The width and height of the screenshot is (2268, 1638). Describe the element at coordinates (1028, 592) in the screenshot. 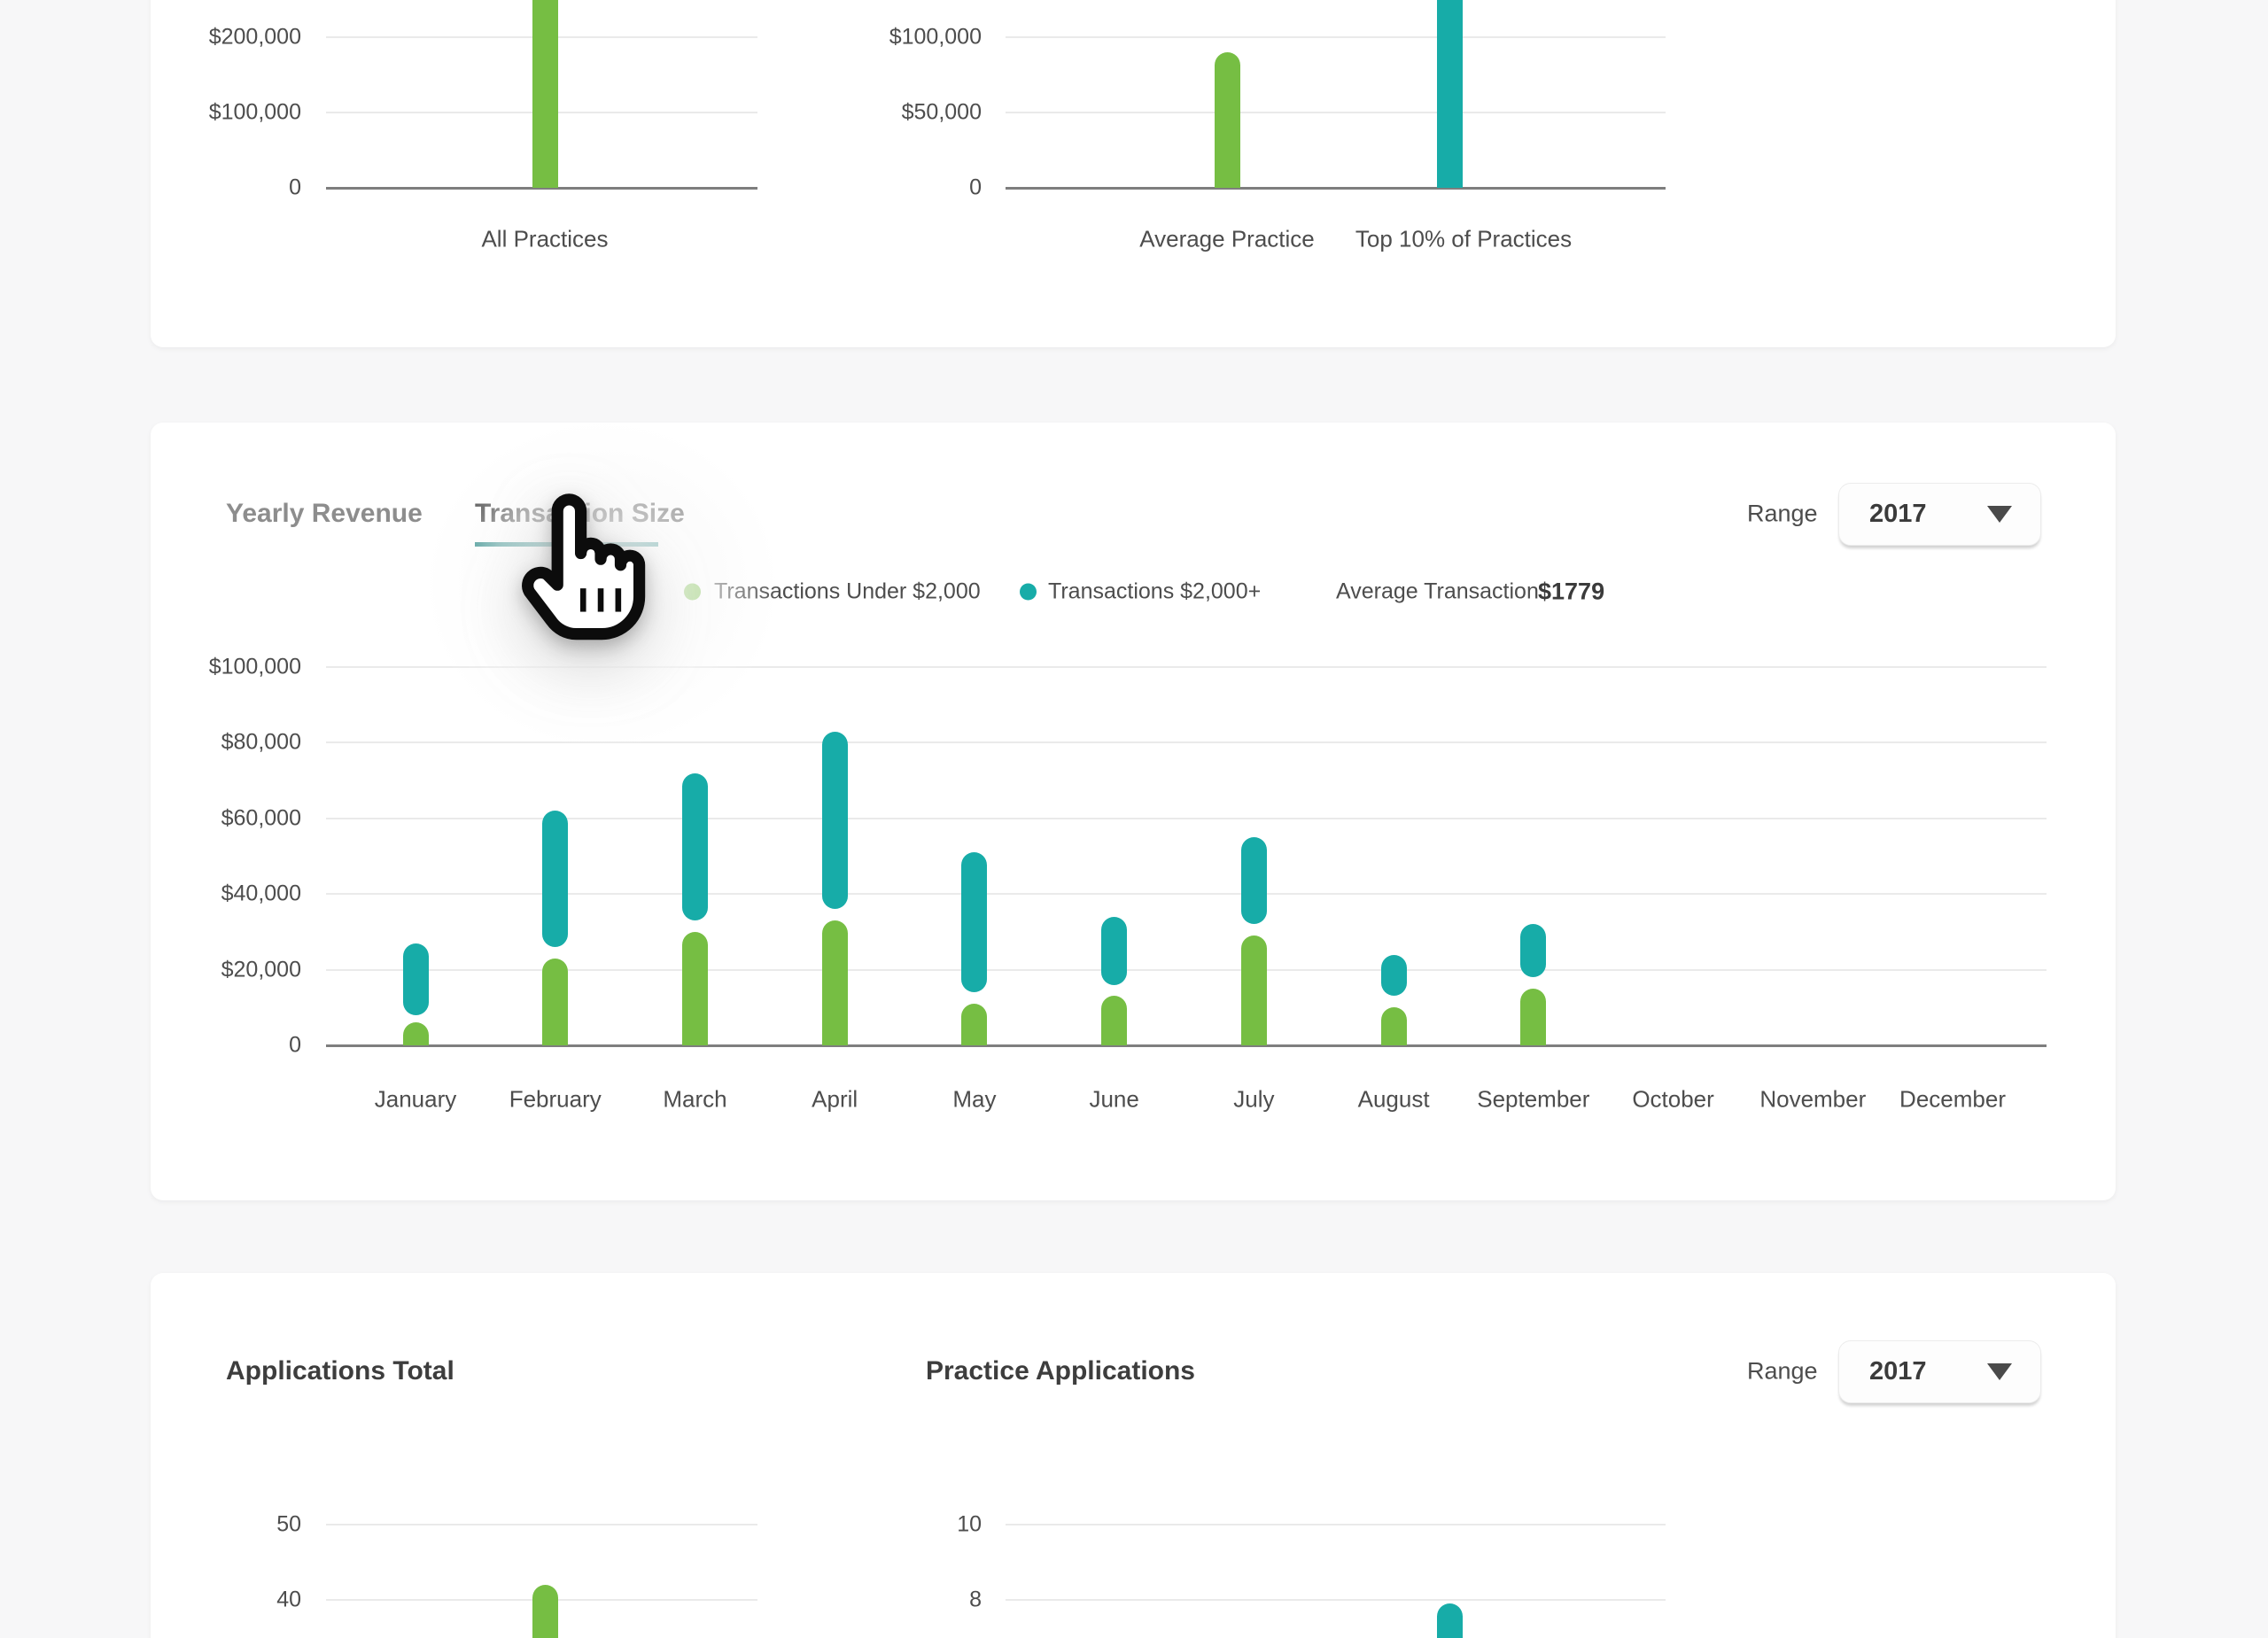

I see `legend-dot-over-2000-icon` at that location.